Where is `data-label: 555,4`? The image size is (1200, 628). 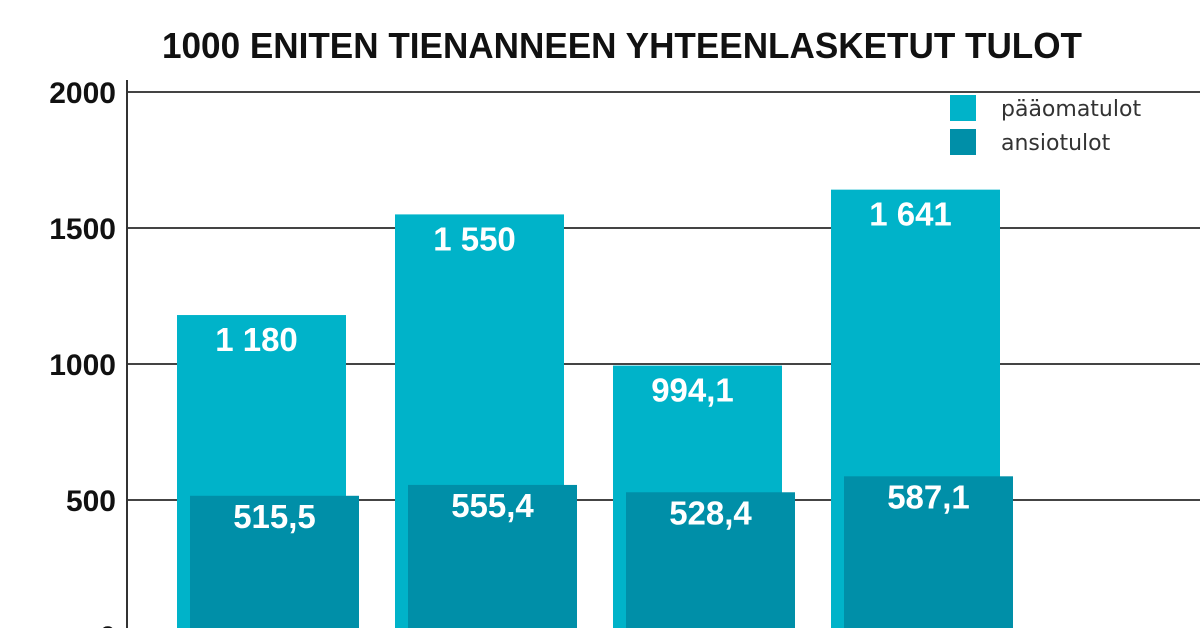
data-label: 555,4 is located at coordinates (492, 505).